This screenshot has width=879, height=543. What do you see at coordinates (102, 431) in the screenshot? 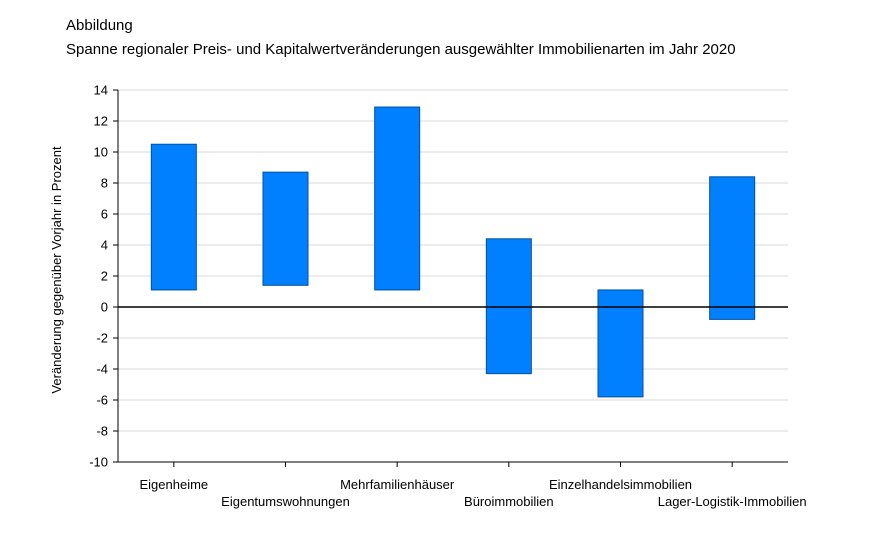
I see `y-tick-label: -8` at bounding box center [102, 431].